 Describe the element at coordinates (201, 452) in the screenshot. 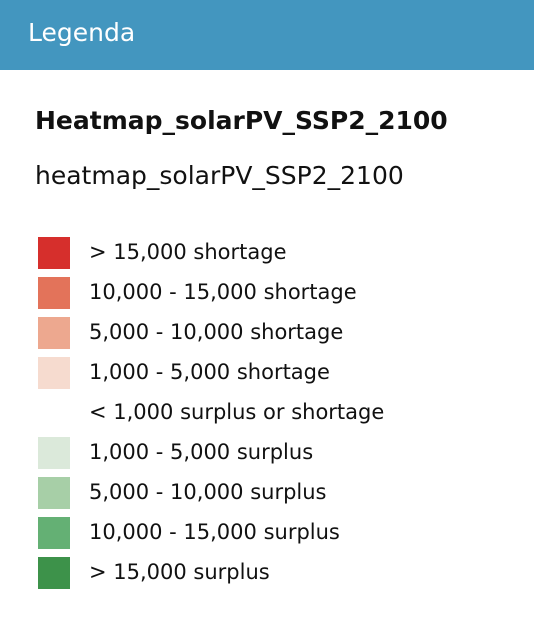

I see `item-label: 1,000 - 5,000 surplus` at that location.